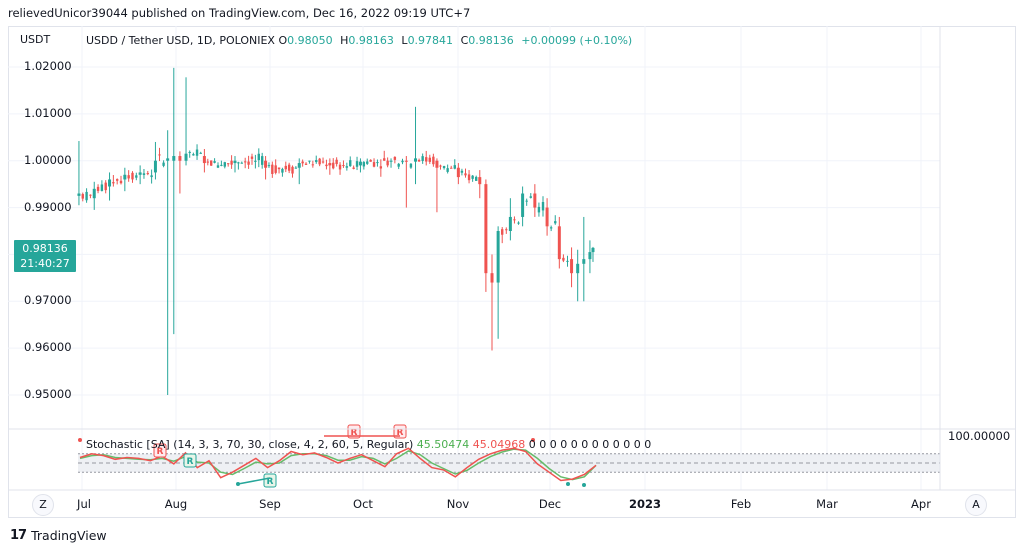 This screenshot has height=553, width=1024. Describe the element at coordinates (464, 40) in the screenshot. I see `legend-close-key: C` at that location.